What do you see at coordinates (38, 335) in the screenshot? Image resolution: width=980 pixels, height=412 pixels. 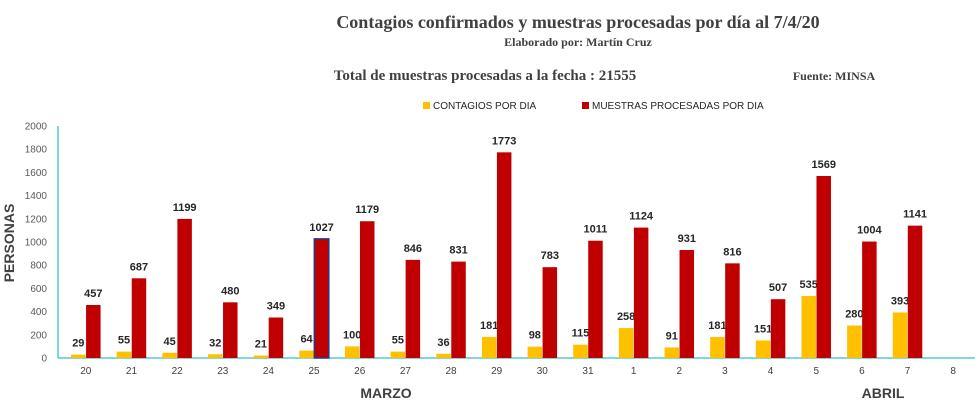 I see `y-tick-label: 200` at bounding box center [38, 335].